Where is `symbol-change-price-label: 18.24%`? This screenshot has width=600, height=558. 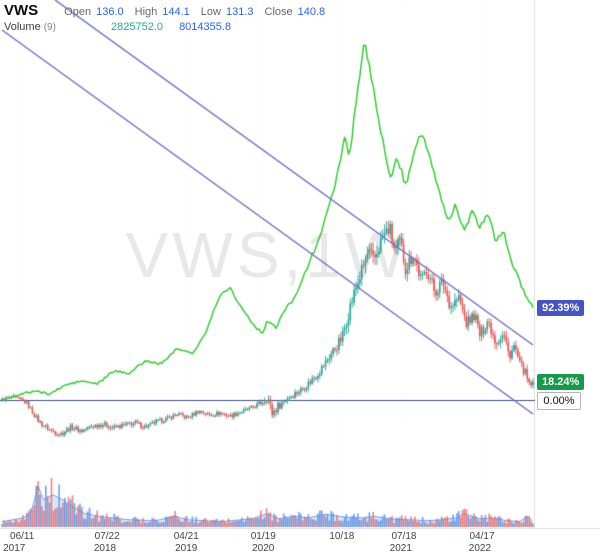 symbol-change-price-label: 18.24% is located at coordinates (561, 381).